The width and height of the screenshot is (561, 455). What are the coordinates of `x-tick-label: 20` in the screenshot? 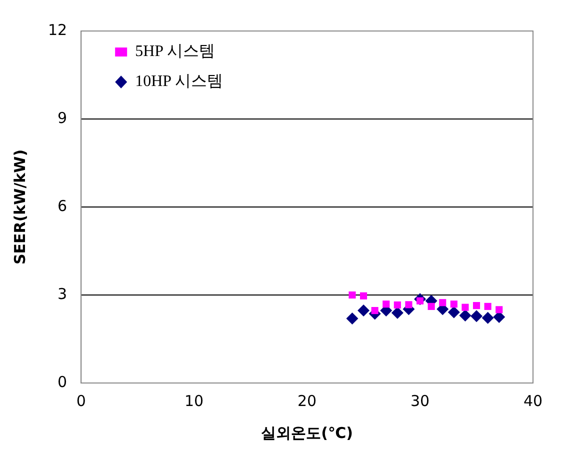 It's located at (307, 401).